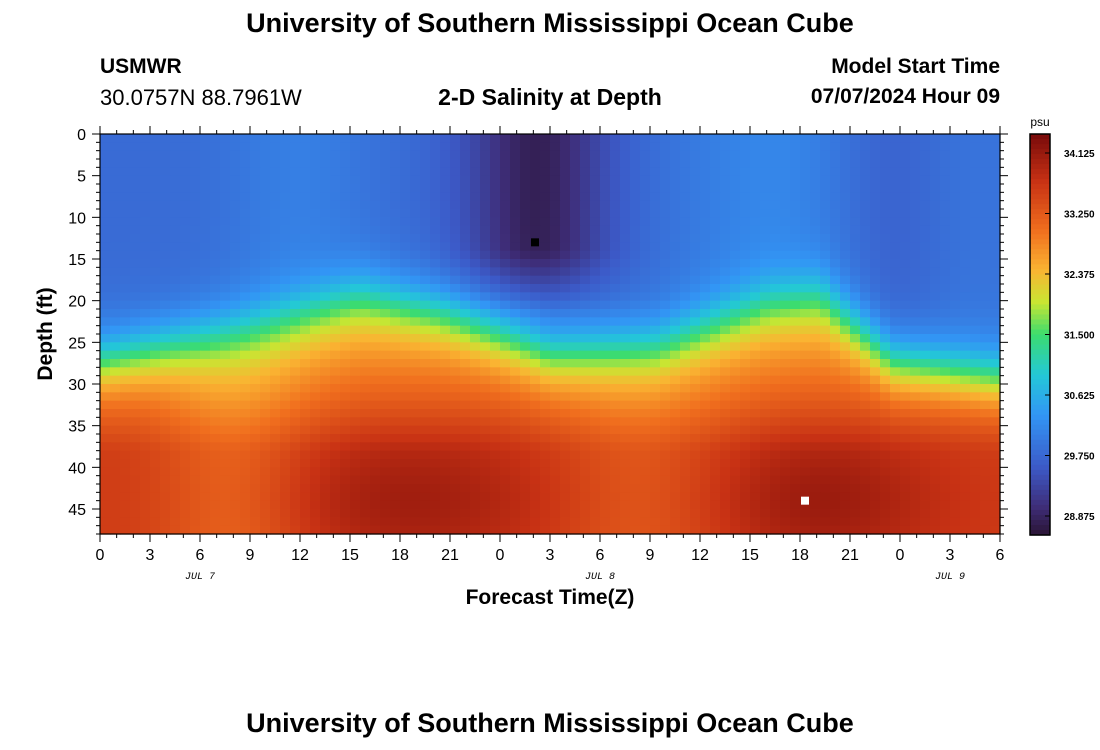 This screenshot has width=1100, height=750. Describe the element at coordinates (1079, 456) in the screenshot. I see `colorbar-tick-label: 29.750` at that location.